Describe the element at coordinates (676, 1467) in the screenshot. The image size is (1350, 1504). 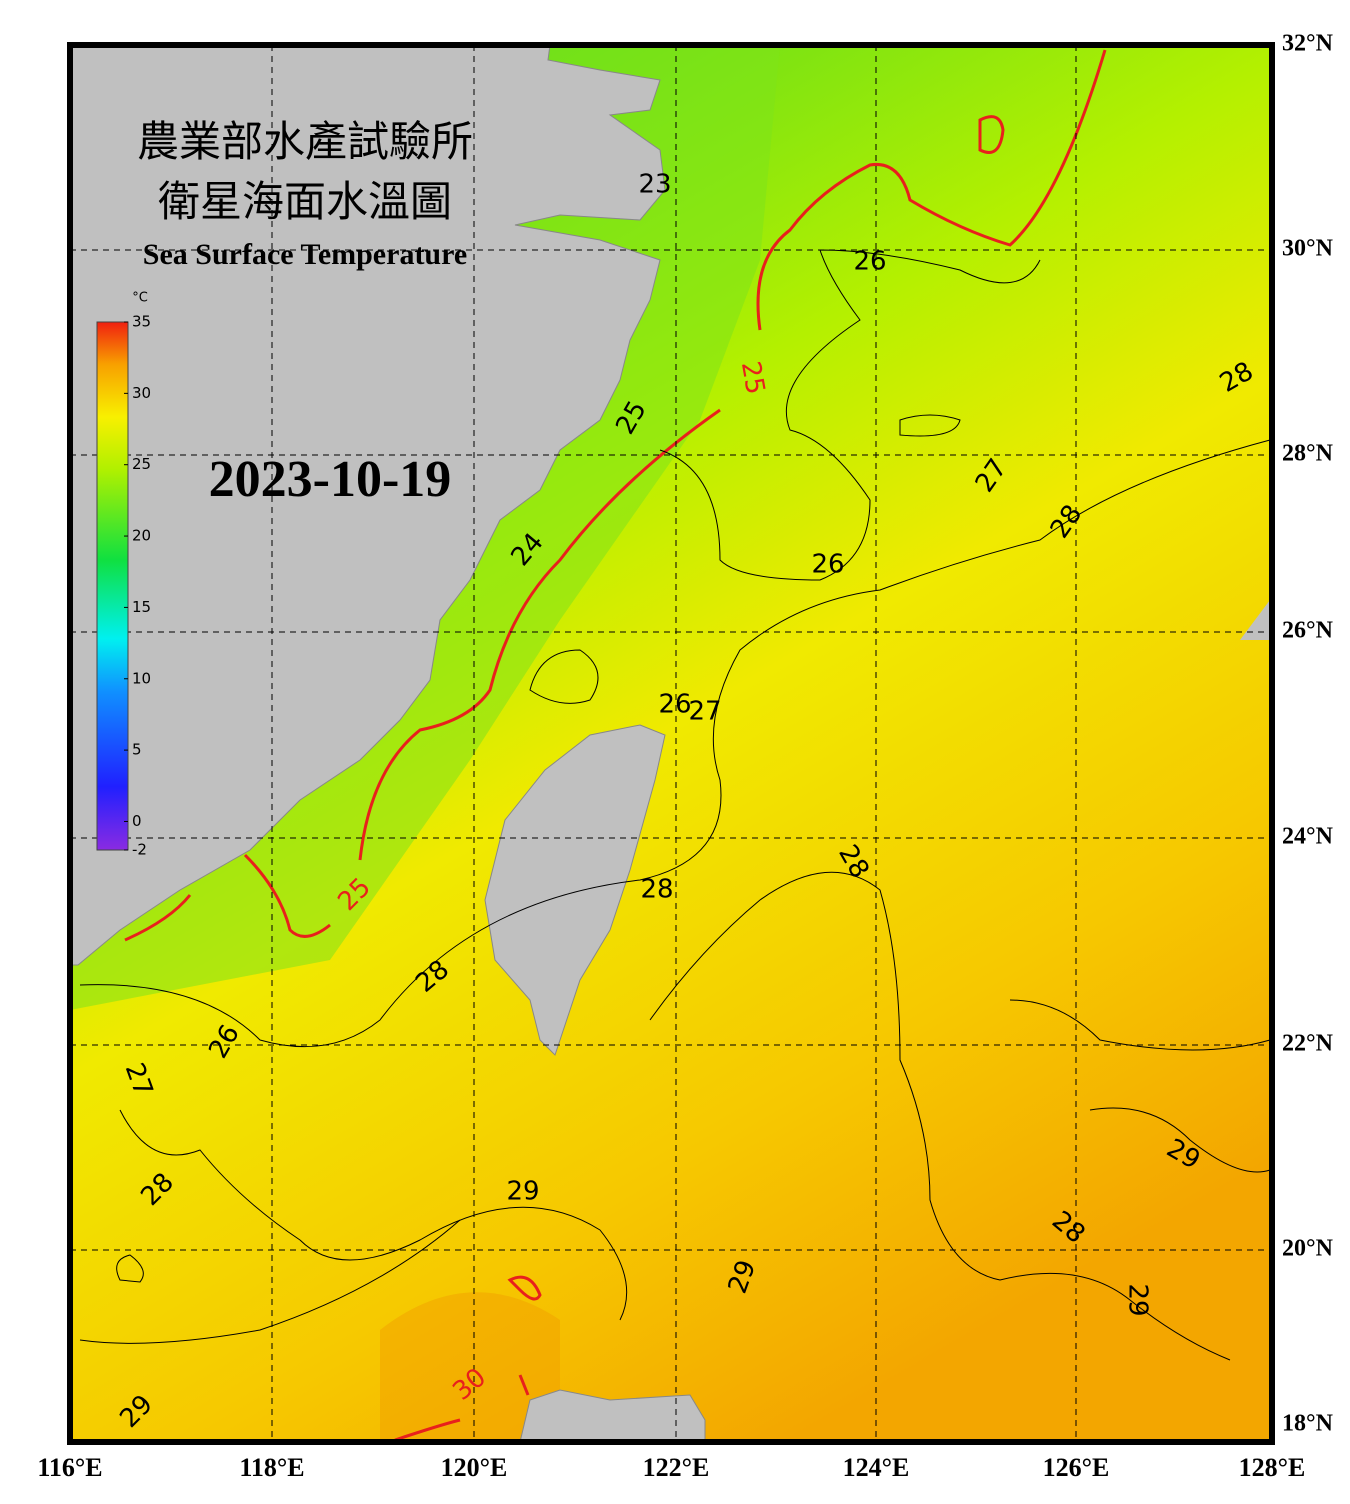
I see `lon-label: 122°E` at that location.